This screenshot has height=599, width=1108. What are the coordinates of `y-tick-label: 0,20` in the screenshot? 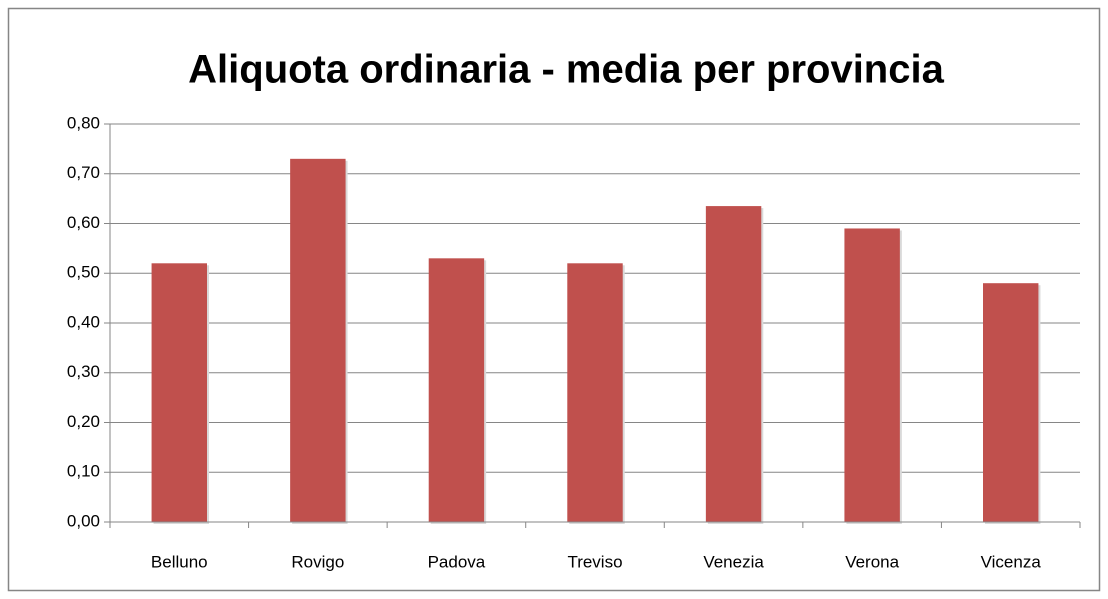 It's located at (83, 421).